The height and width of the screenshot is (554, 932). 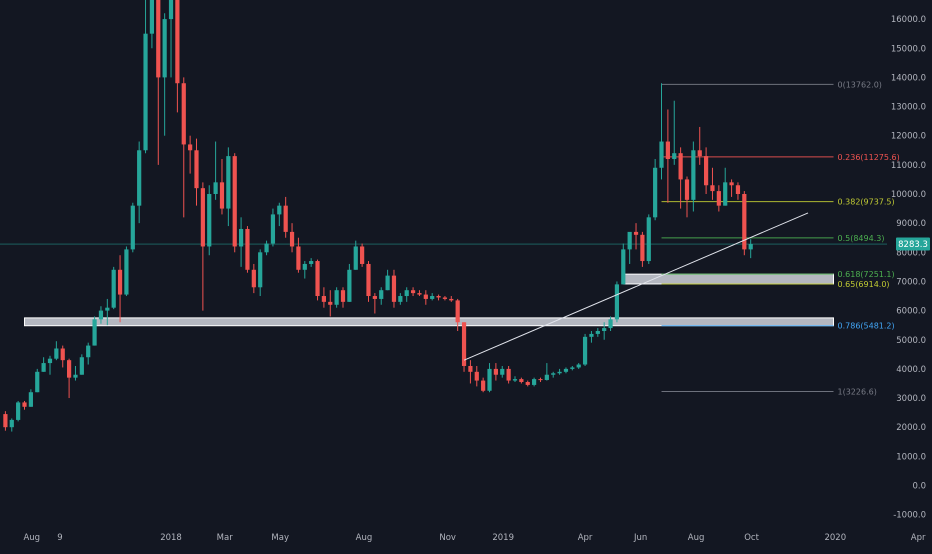 I want to click on x-tick-label: May, so click(x=280, y=538).